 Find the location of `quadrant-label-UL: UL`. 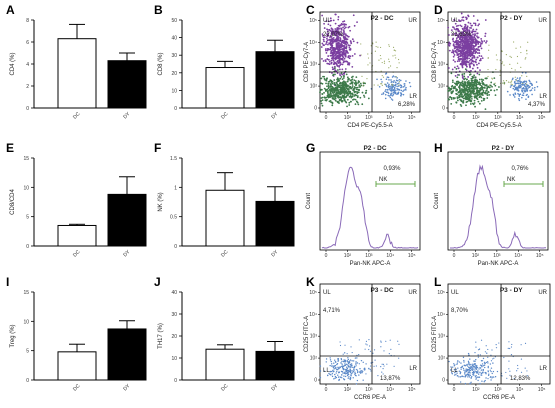

quadrant-label-UL: UL is located at coordinates (327, 21).